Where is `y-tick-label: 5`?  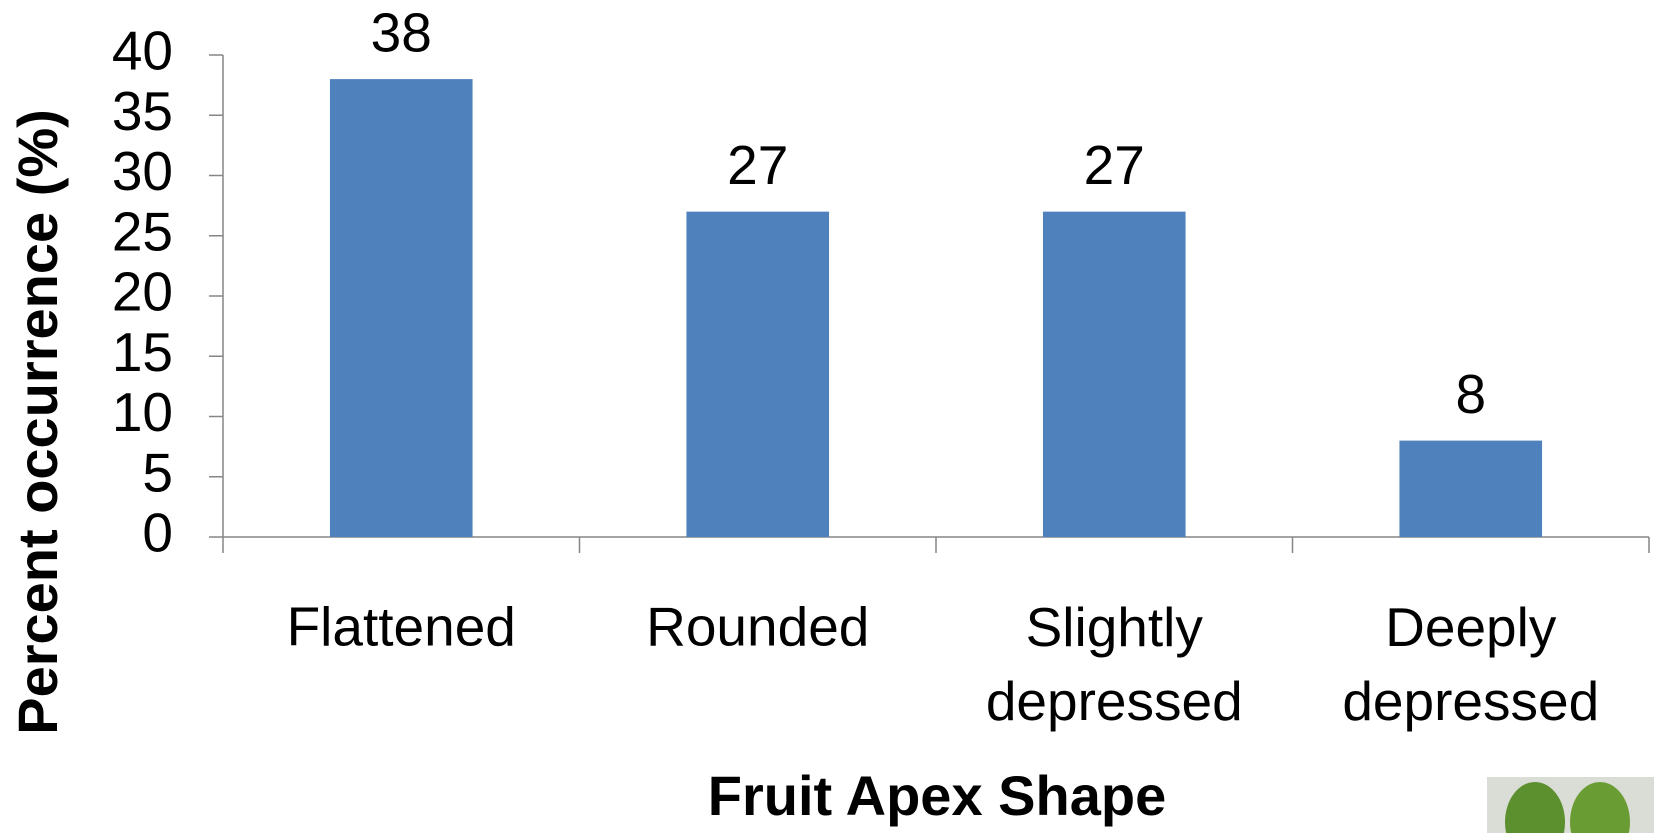 y-tick-label: 5 is located at coordinates (157, 472).